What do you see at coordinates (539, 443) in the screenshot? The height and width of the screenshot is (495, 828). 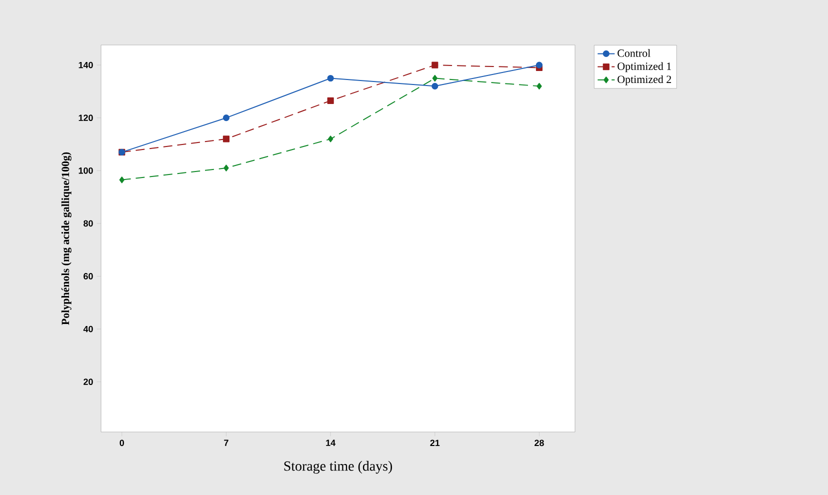 I see `x-tick-label: 28` at bounding box center [539, 443].